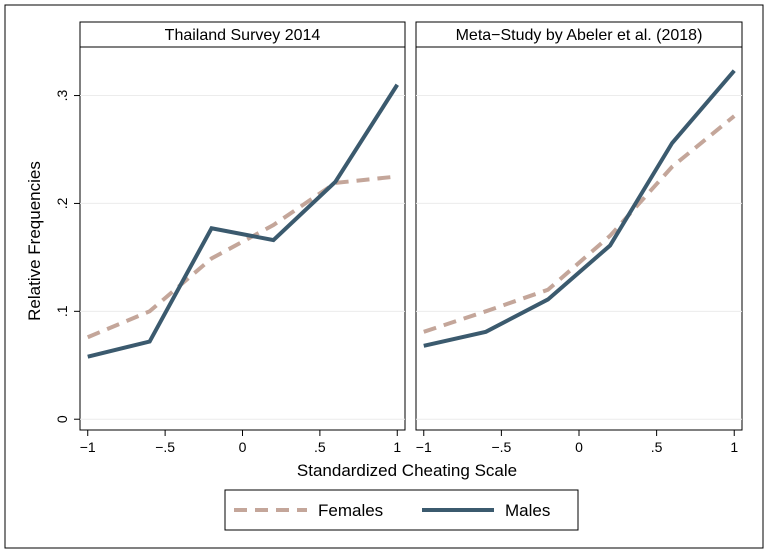 This screenshot has width=768, height=559. I want to click on panel-title: Meta−Study by Abeler et al. (2018), so click(579, 35).